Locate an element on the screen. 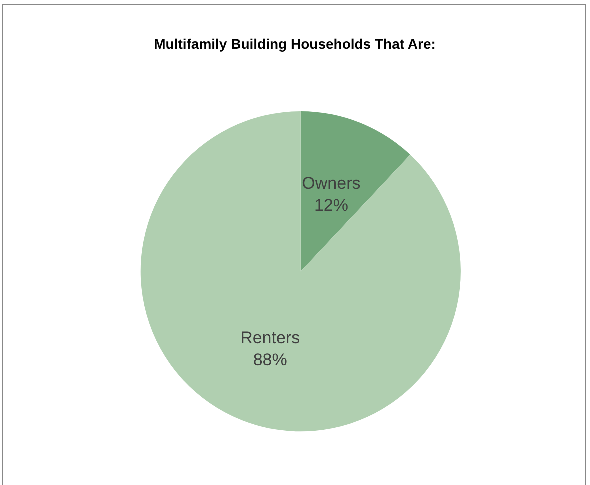  slice-label: Renters is located at coordinates (270, 338).